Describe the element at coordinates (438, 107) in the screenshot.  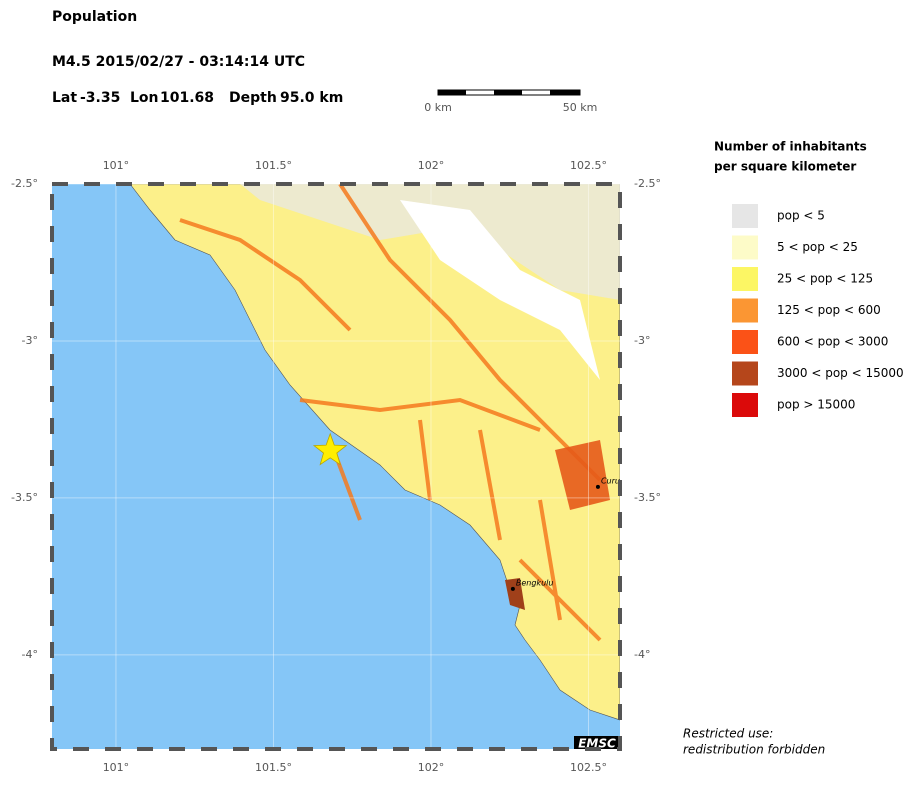
I see `scale-start: 0 km` at that location.